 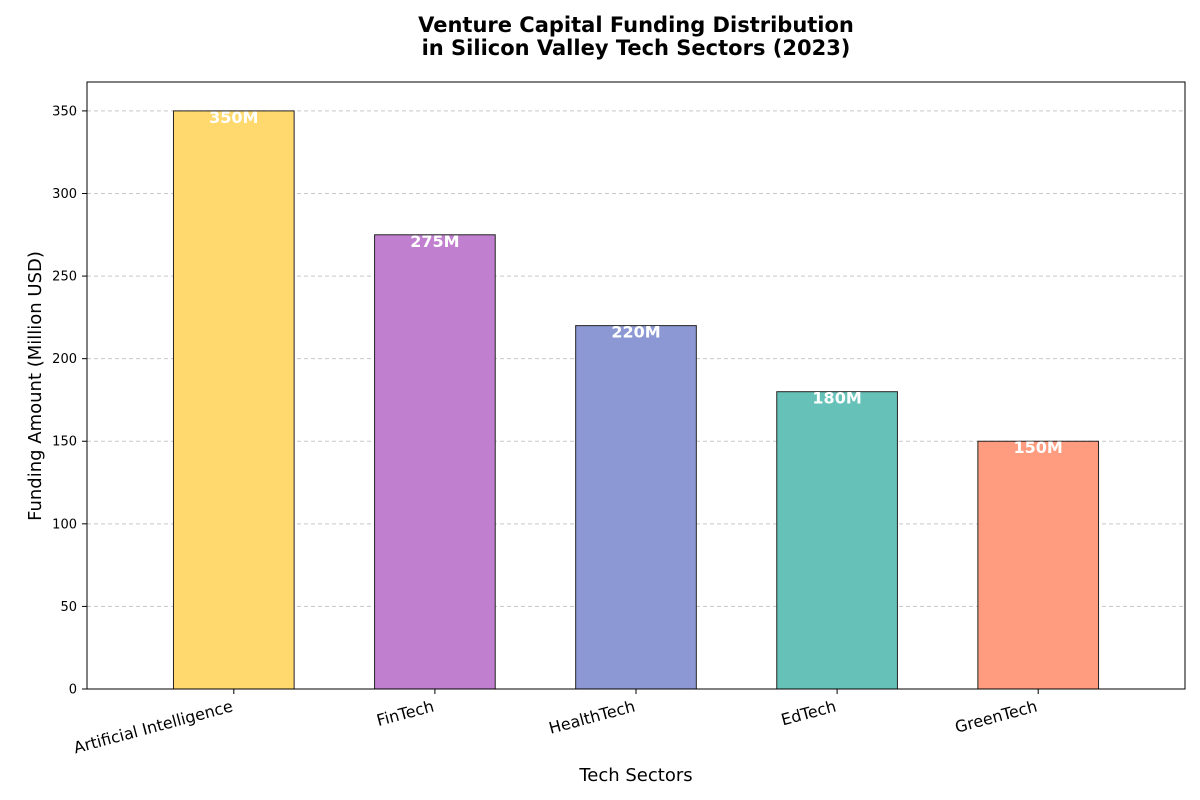 I want to click on y-tick-label: 50, so click(x=68, y=607).